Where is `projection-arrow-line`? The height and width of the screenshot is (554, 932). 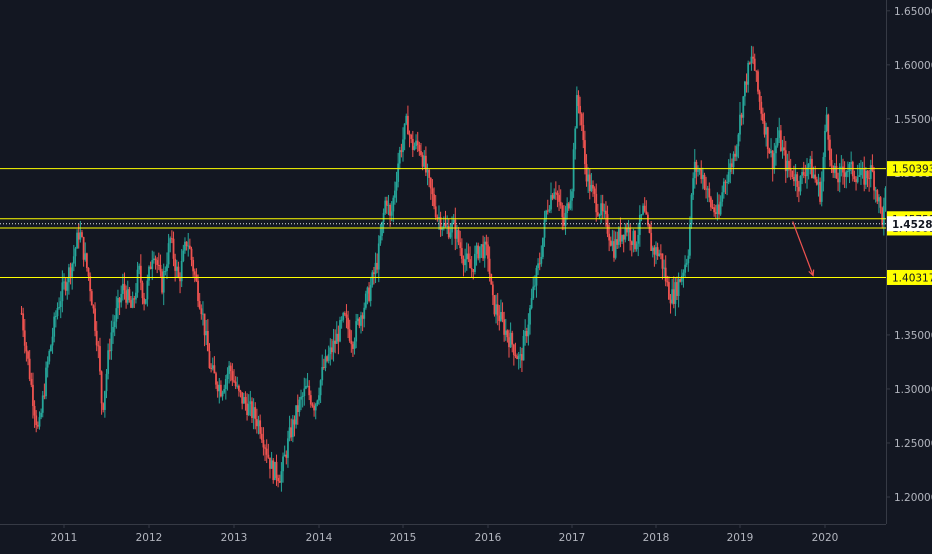 projection-arrow-line is located at coordinates (803, 248).